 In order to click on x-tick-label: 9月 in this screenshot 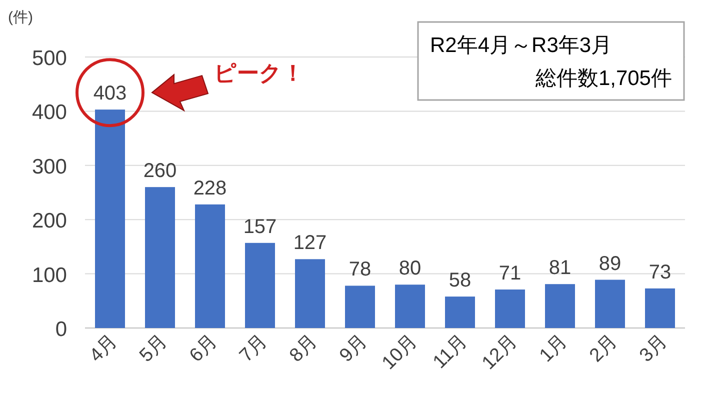, I will do `click(354, 348)`.